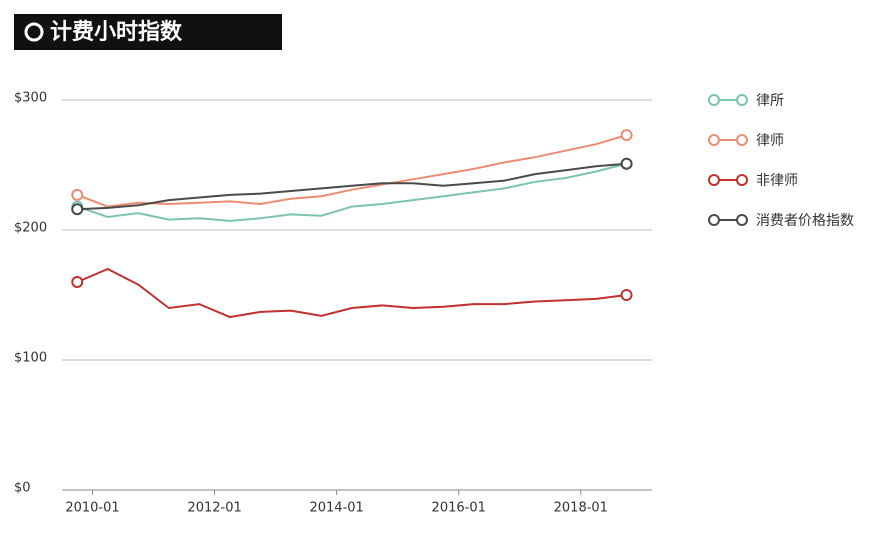 Image resolution: width=884 pixels, height=537 pixels. I want to click on x-tick-label: 2012-01, so click(214, 508).